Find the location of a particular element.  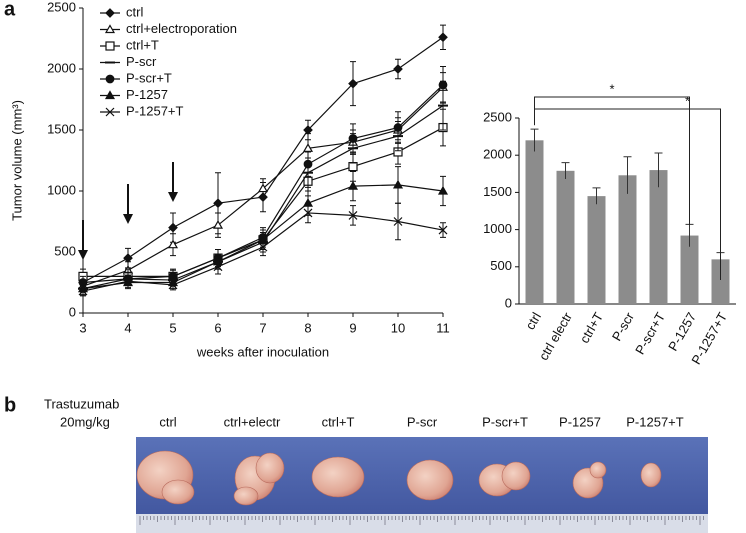

photo-treatment: Trastuzumab is located at coordinates (81, 403).